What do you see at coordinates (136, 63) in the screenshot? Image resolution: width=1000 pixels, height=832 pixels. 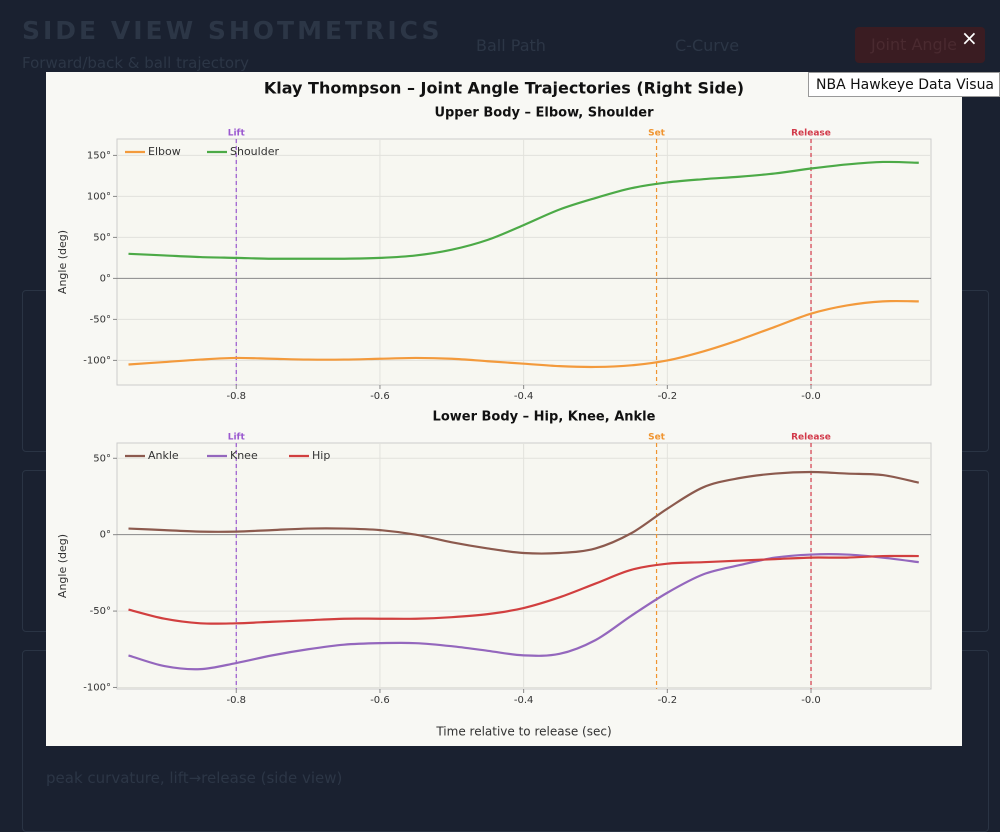 I see `bg-subheading: Forward/back & ball trajectory` at bounding box center [136, 63].